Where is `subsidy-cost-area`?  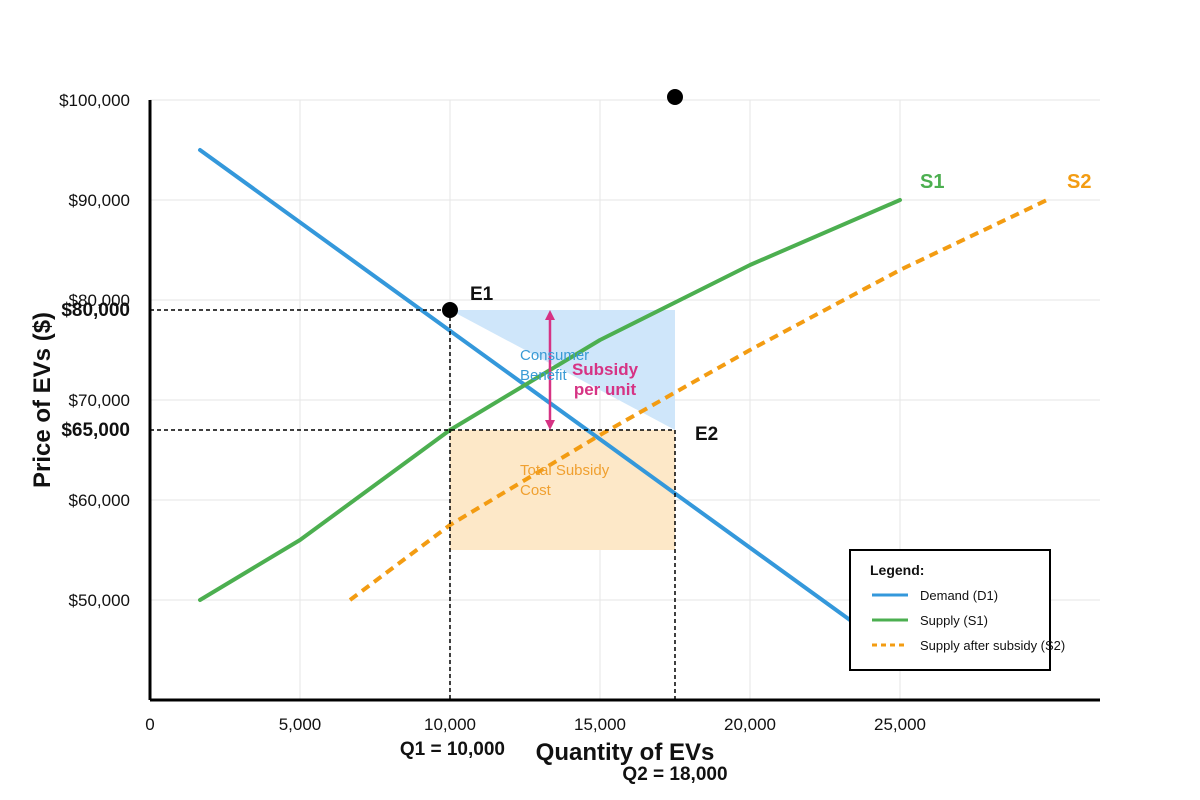 subsidy-cost-area is located at coordinates (562, 490).